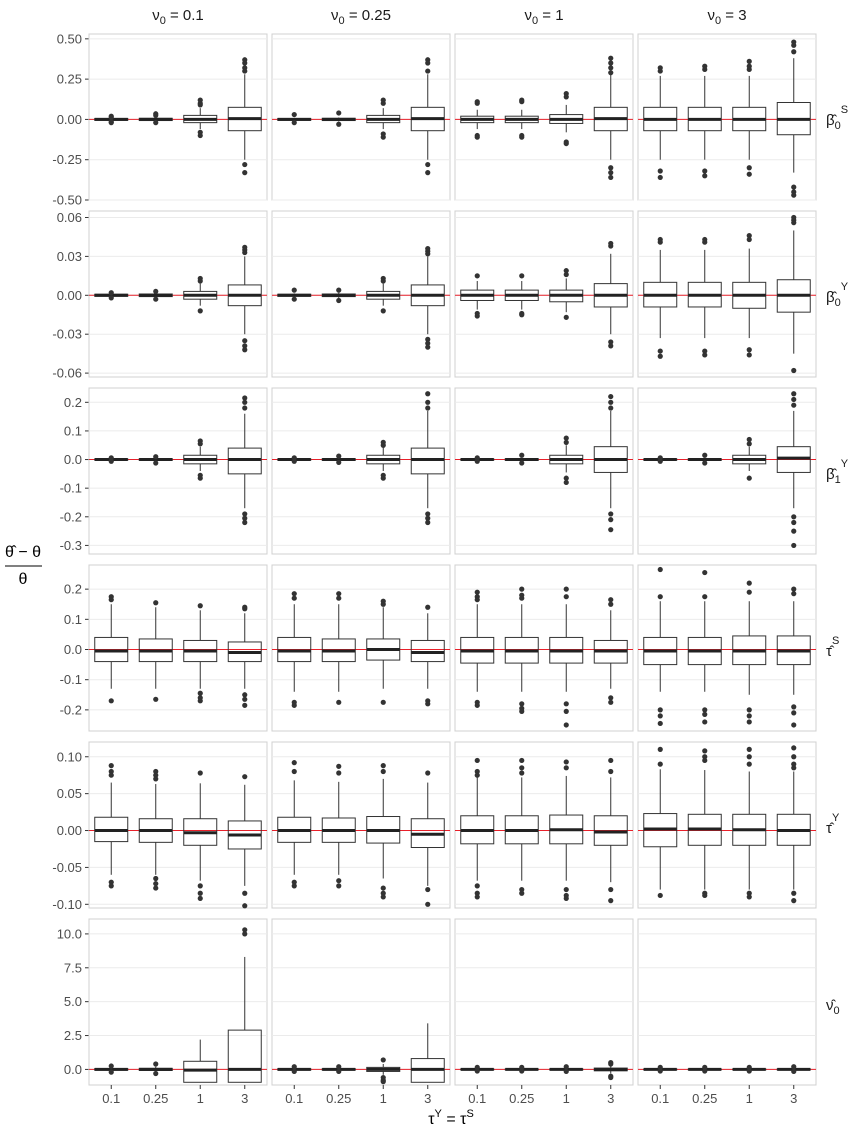 This screenshot has width=852, height=1134. What do you see at coordinates (69, 295) in the screenshot?
I see `y-tick-label: 0.00` at bounding box center [69, 295].